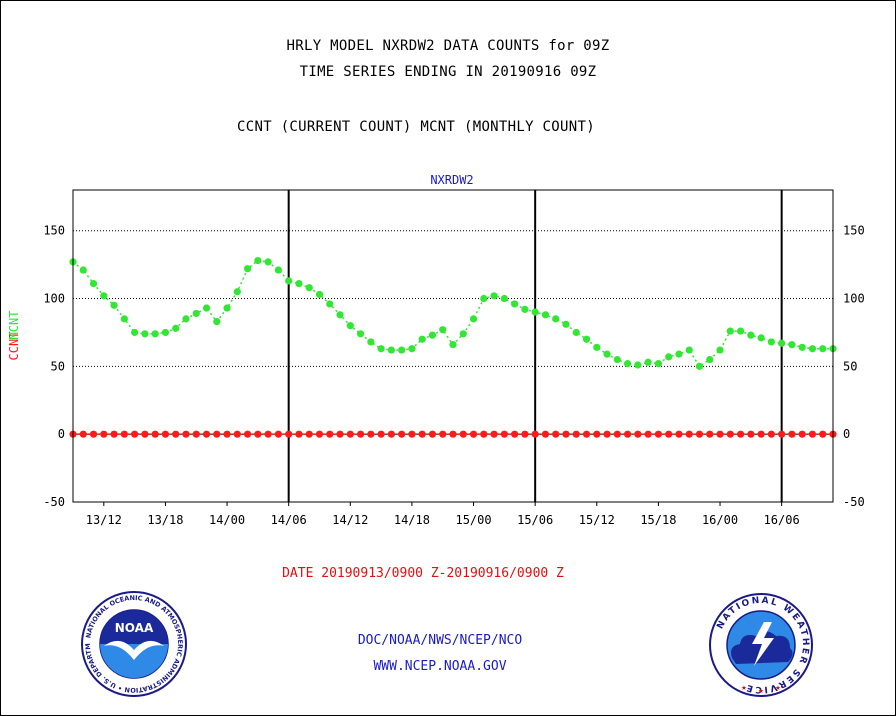 The image size is (896, 716). What do you see at coordinates (473, 520) in the screenshot?
I see `x-tick-15-00: 15/00` at bounding box center [473, 520].